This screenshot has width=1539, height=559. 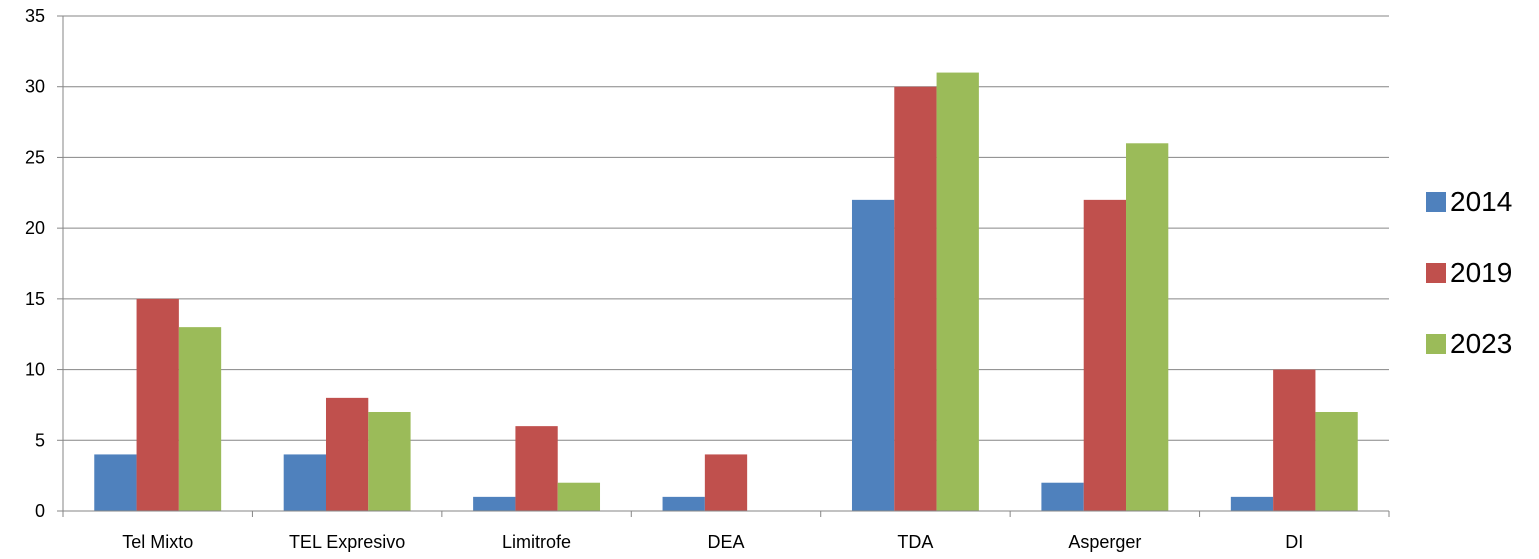 What do you see at coordinates (40, 511) in the screenshot?
I see `y-tick-label: 0` at bounding box center [40, 511].